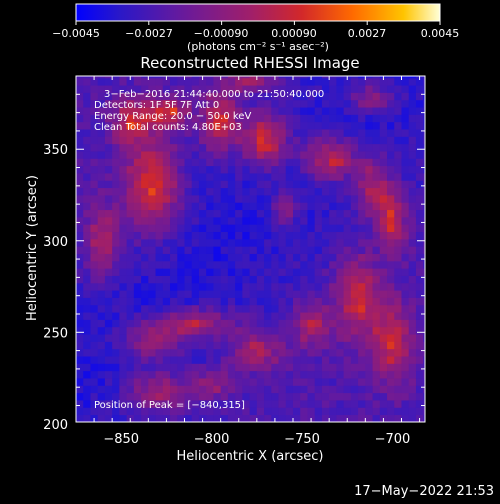 This screenshot has height=504, width=500. I want to click on chart-title: Reconstructed RHESSI Image, so click(249, 63).